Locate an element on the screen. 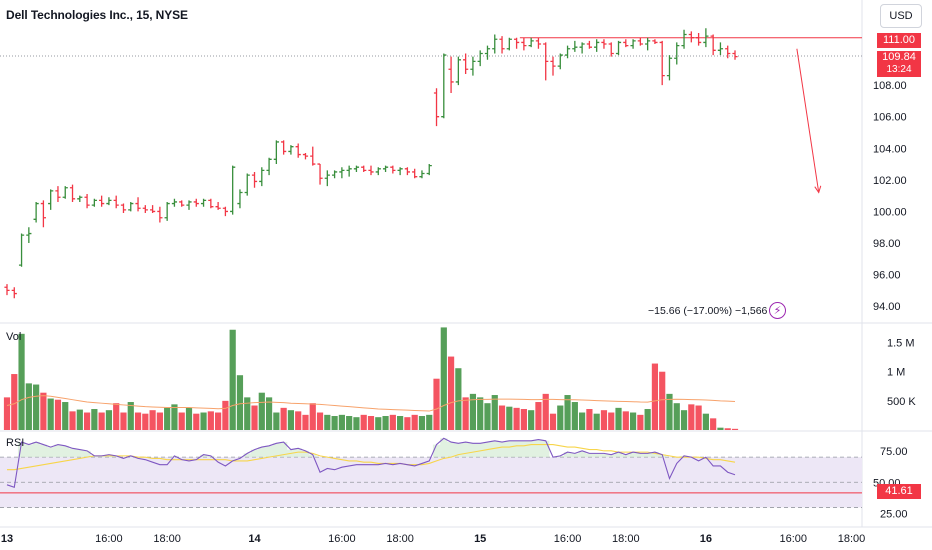 The image size is (932, 550). time-tick-label: 15 is located at coordinates (480, 539).